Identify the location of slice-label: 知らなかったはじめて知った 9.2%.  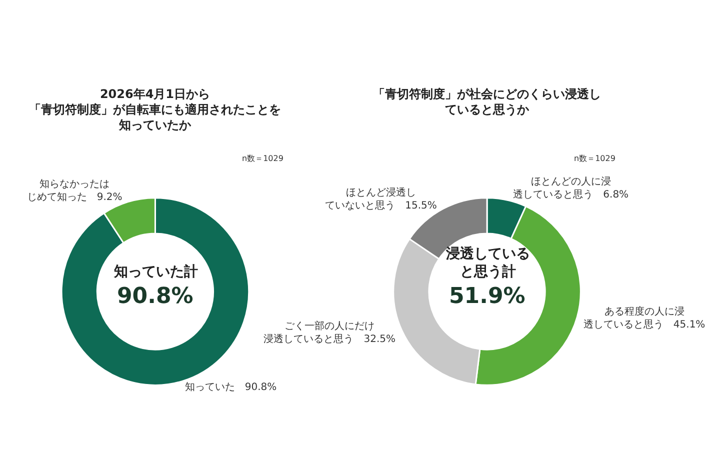
(74, 190).